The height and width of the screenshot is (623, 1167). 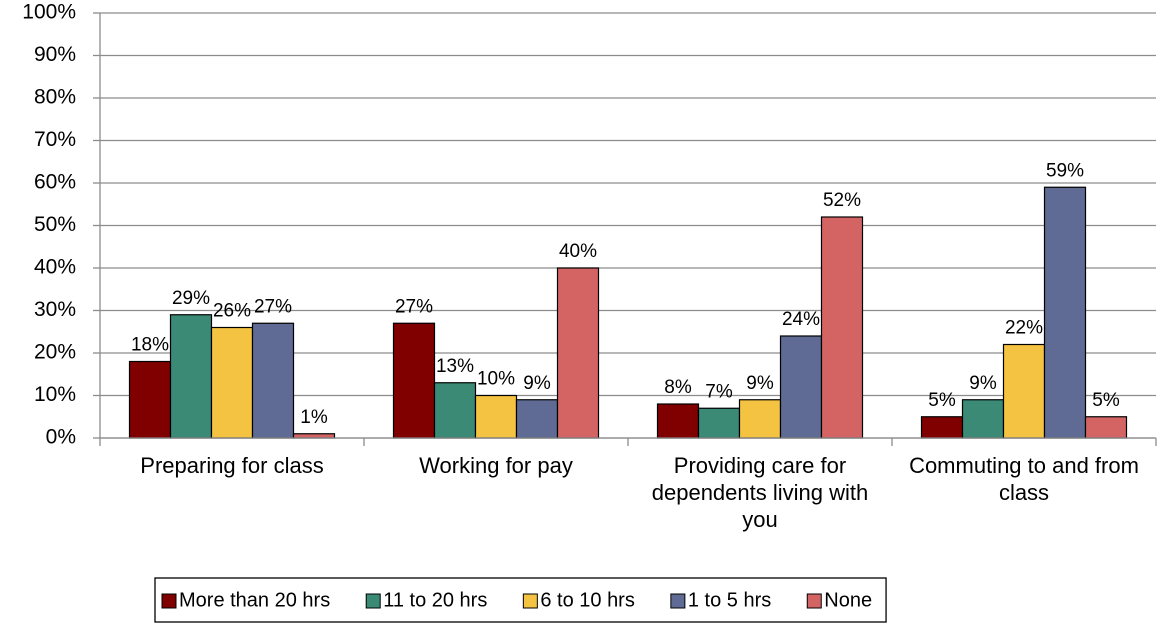 What do you see at coordinates (55, 139) in the screenshot?
I see `y-tick-label: 70%` at bounding box center [55, 139].